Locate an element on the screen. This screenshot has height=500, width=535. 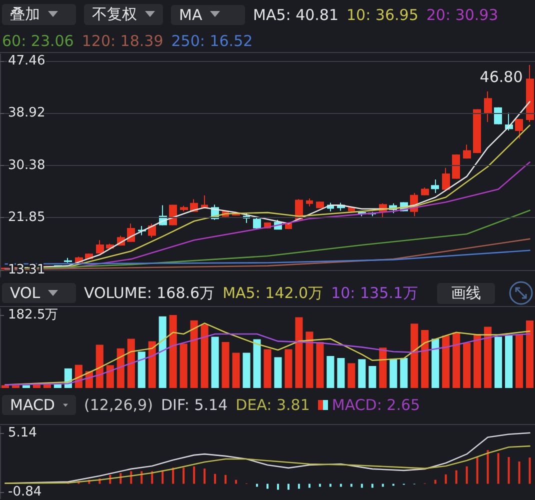
chart-title: MACD is located at coordinates (39, 405).